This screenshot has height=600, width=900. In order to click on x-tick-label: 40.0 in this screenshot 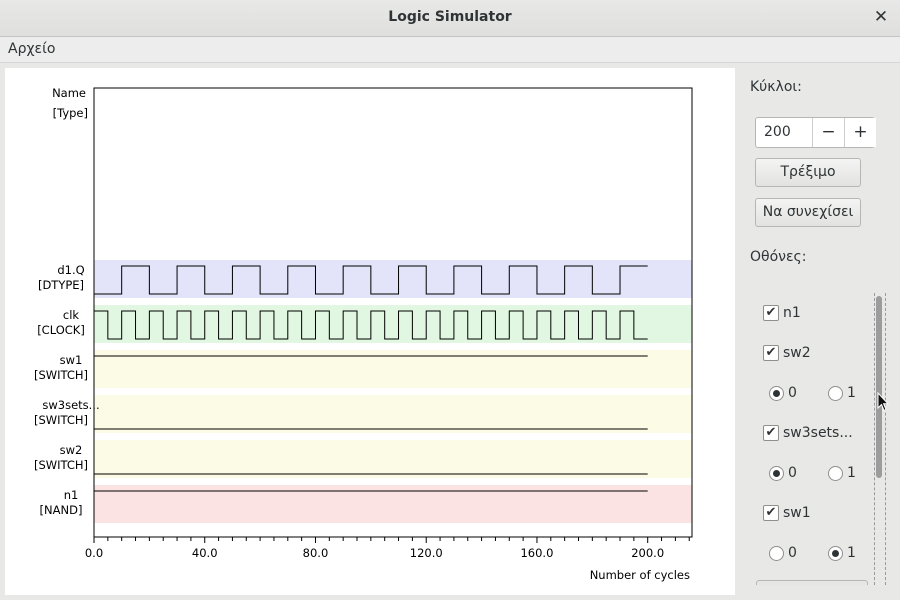, I will do `click(205, 553)`.